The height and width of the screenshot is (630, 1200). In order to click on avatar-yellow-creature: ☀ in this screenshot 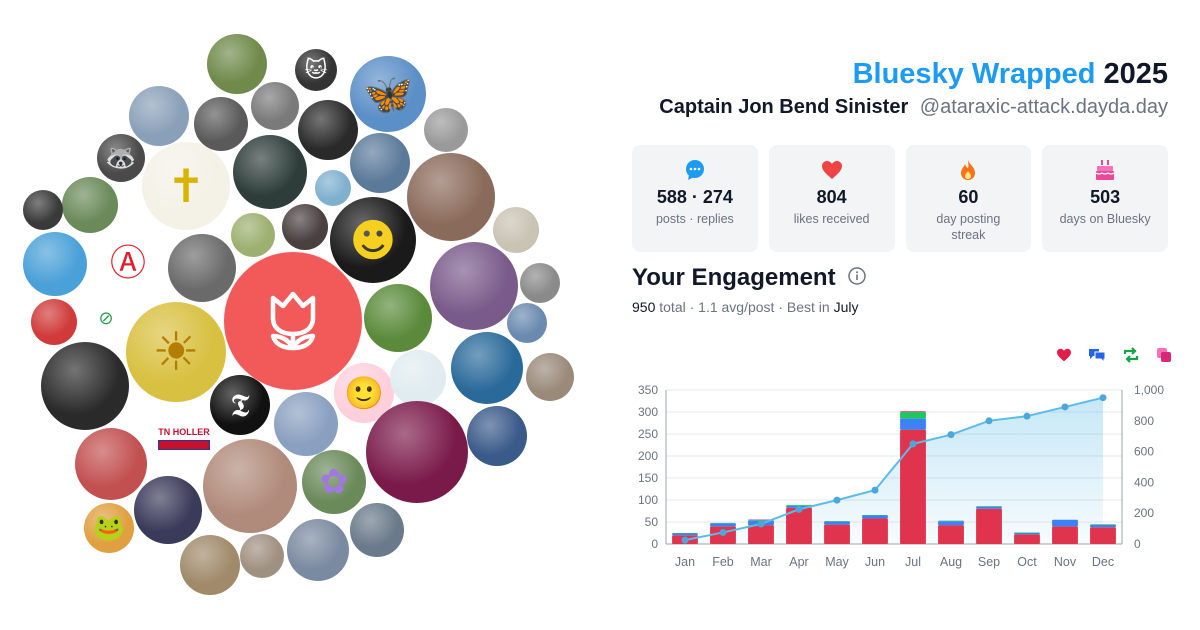, I will do `click(176, 352)`.